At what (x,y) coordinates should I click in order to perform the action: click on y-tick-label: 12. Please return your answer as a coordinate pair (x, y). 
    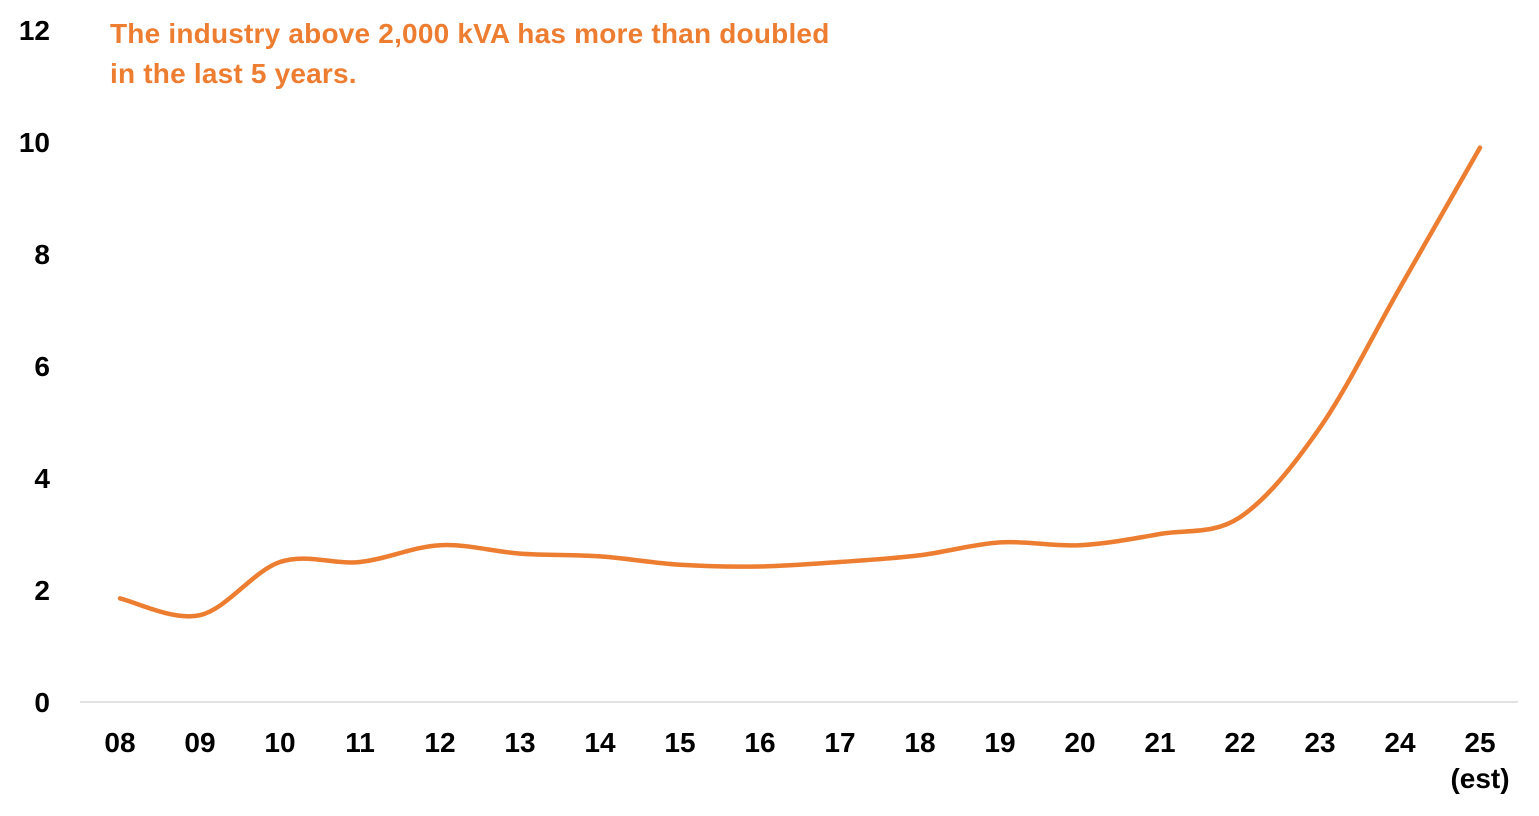
    Looking at the image, I should click on (34, 30).